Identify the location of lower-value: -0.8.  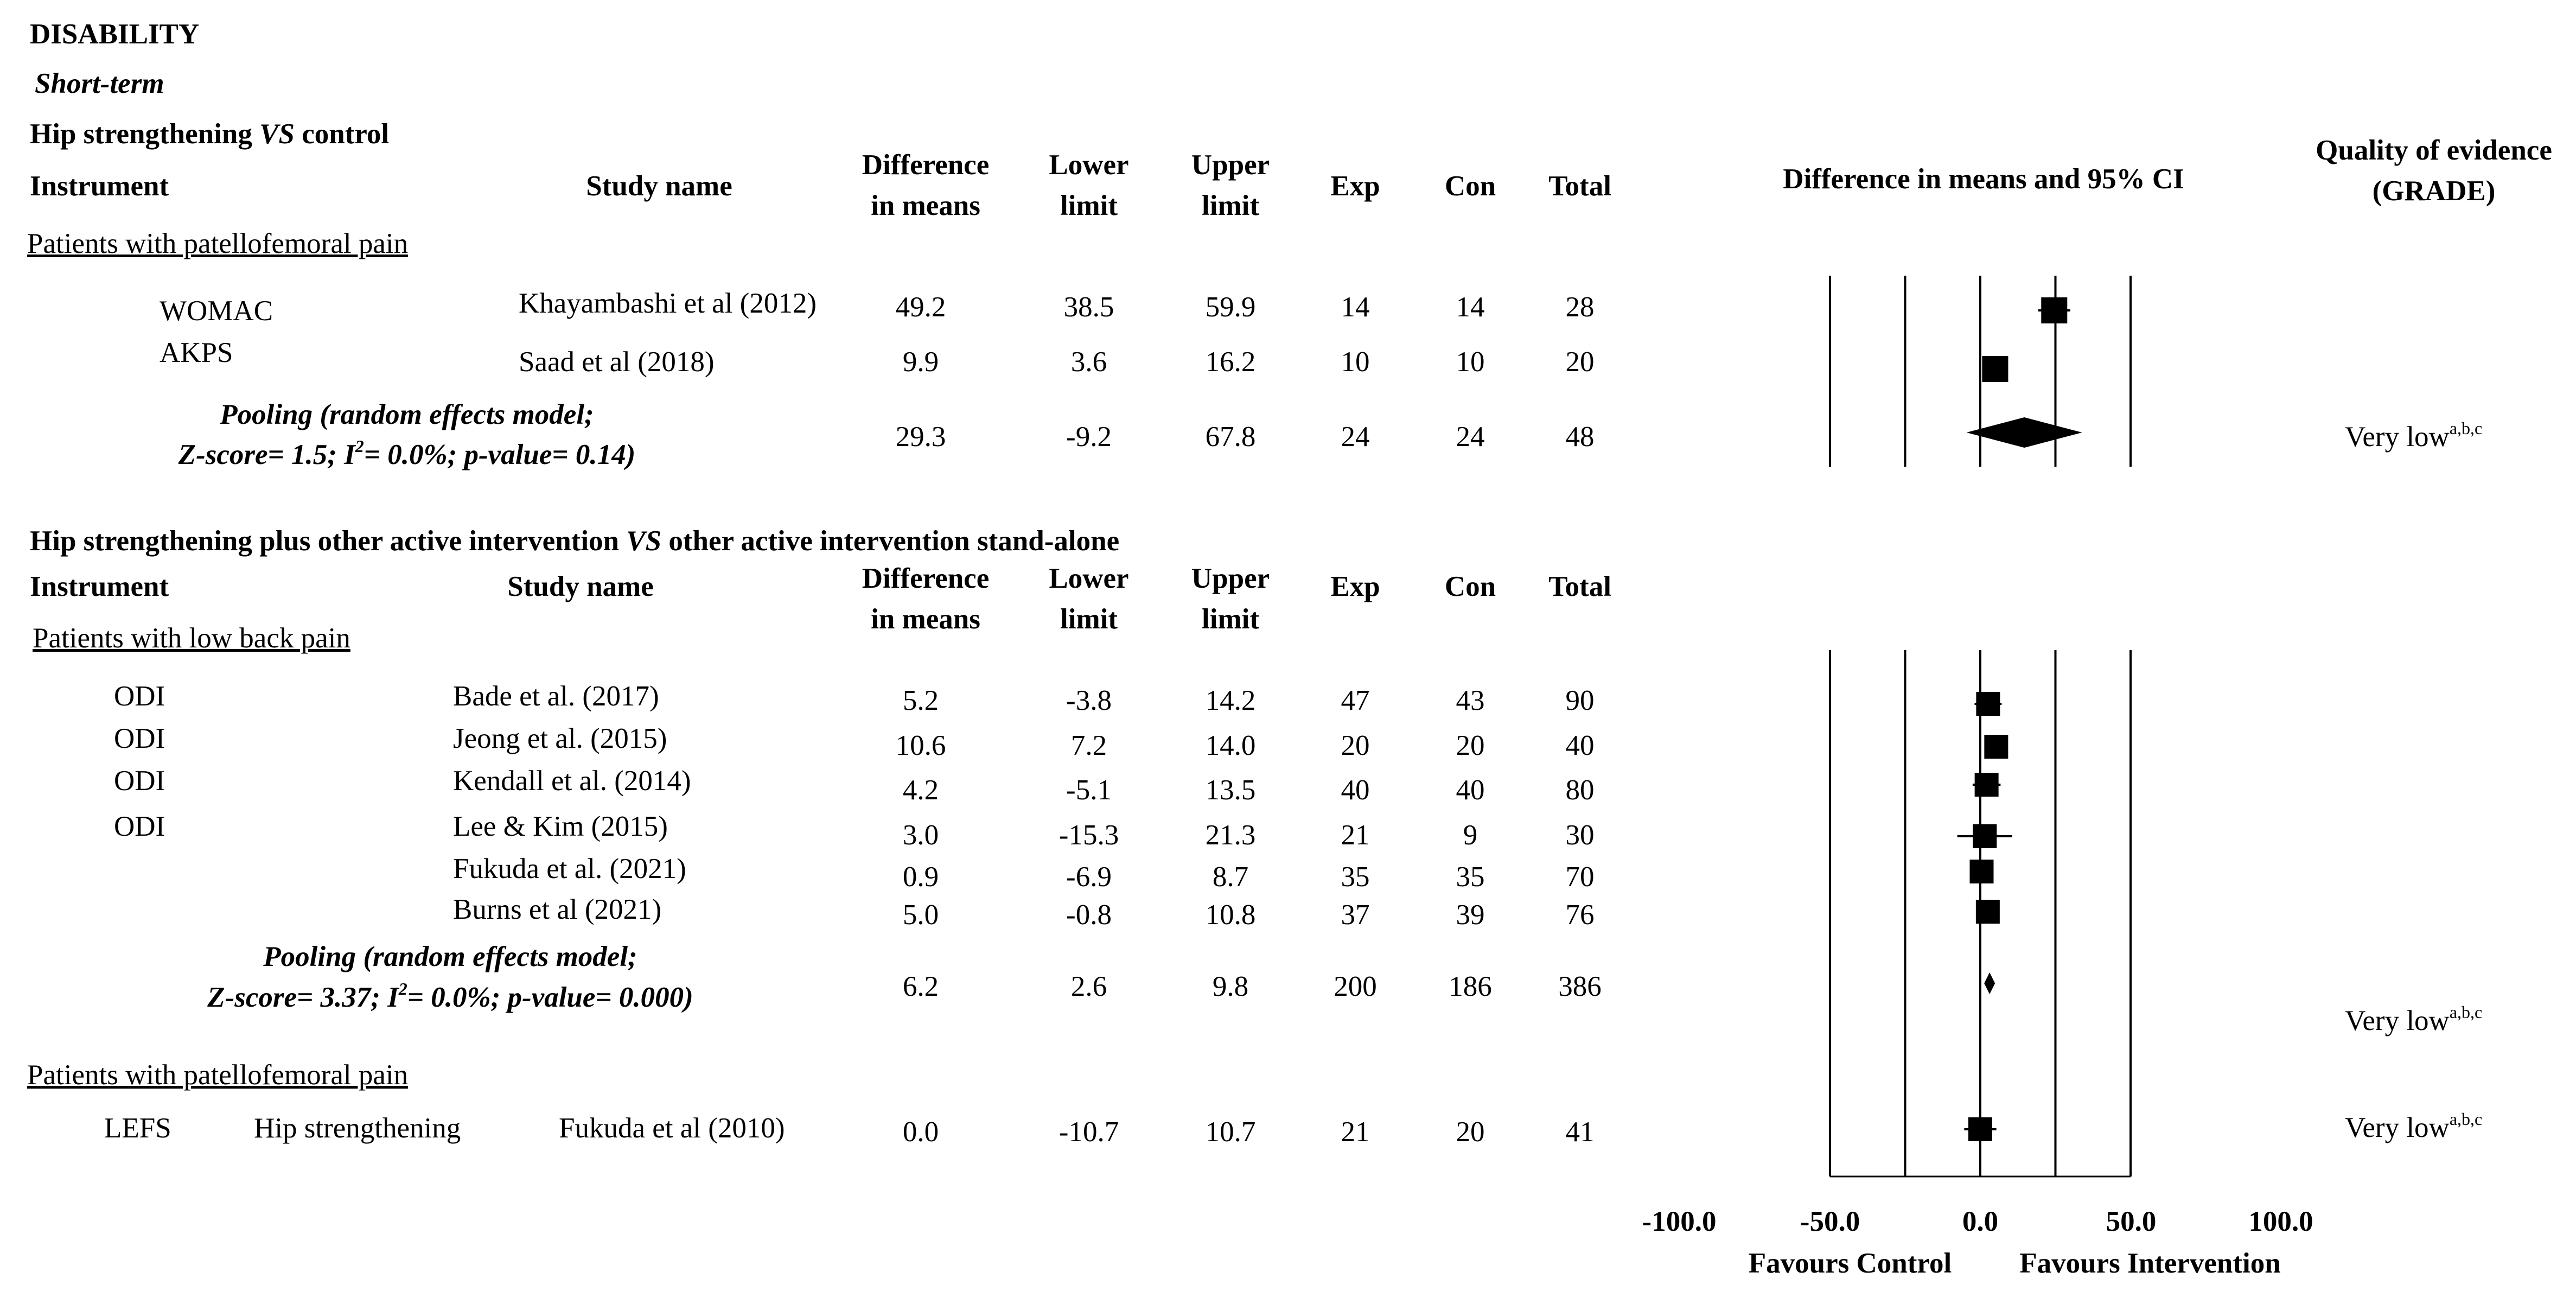
(1089, 915).